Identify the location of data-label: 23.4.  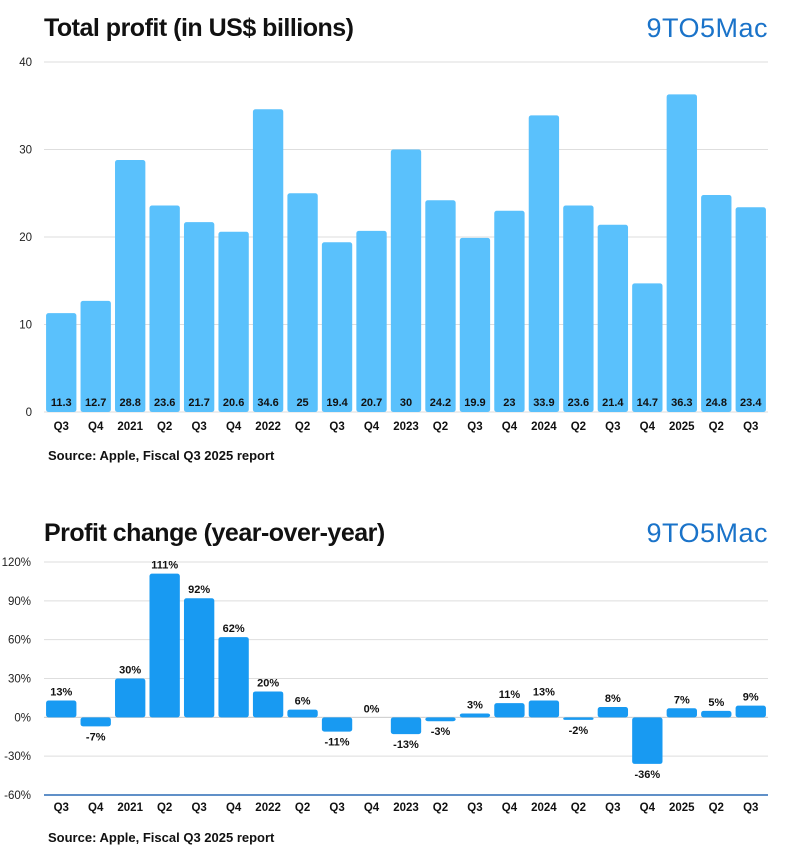
(751, 403).